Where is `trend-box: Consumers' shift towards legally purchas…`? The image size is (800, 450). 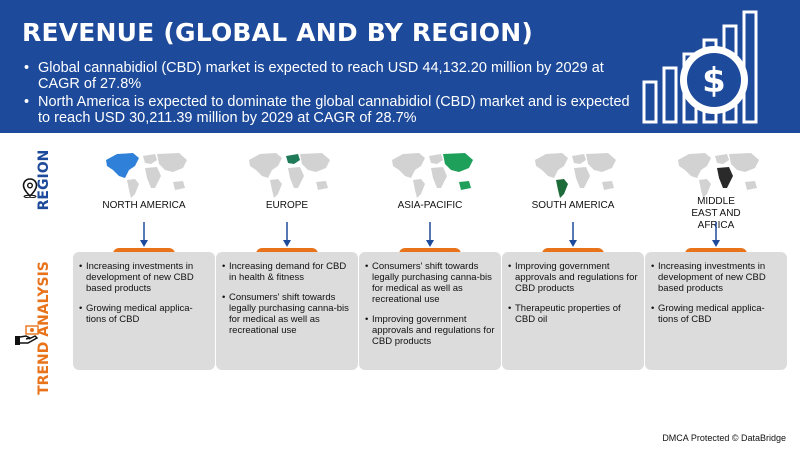
trend-box: Consumers' shift towards legally purchas… is located at coordinates (430, 311).